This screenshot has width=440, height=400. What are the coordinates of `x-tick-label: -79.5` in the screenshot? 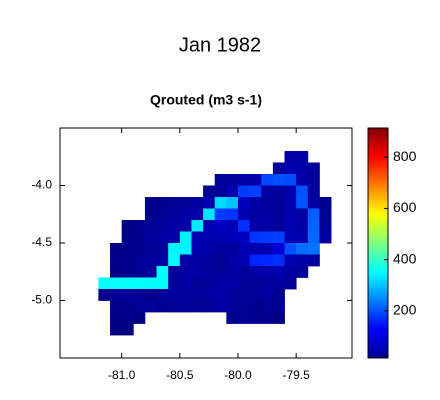 It's located at (296, 375).